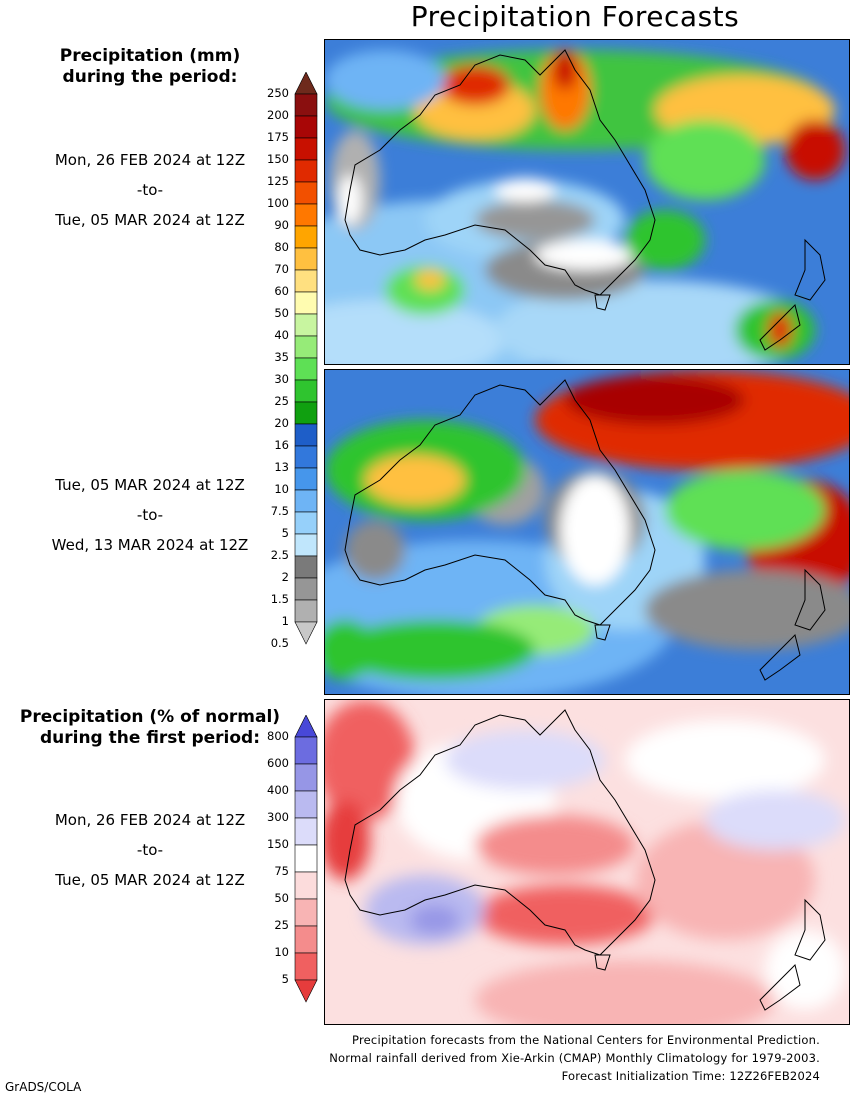 The width and height of the screenshot is (850, 1100). I want to click on colorbar-tick-label: 300, so click(278, 817).